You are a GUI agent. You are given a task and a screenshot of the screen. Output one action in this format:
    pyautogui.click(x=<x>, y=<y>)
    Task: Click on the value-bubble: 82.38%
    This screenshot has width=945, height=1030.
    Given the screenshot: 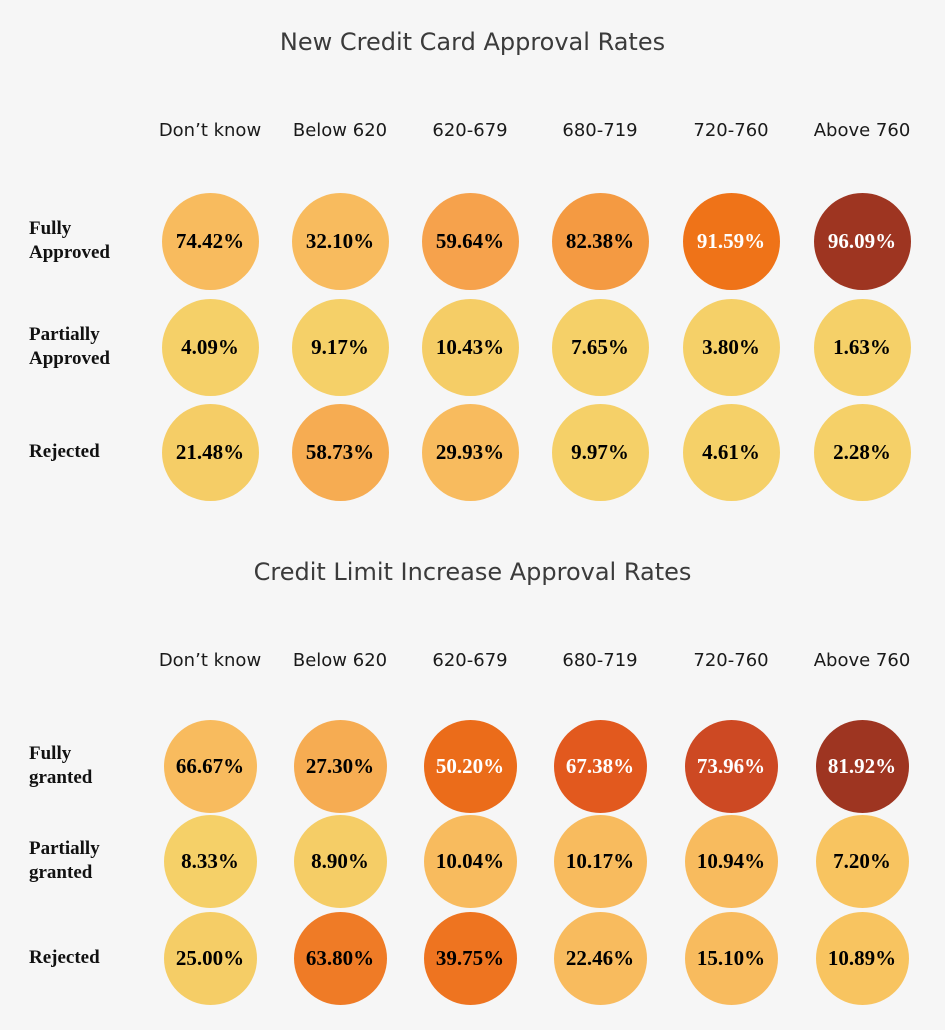 What is the action you would take?
    pyautogui.click(x=600, y=241)
    